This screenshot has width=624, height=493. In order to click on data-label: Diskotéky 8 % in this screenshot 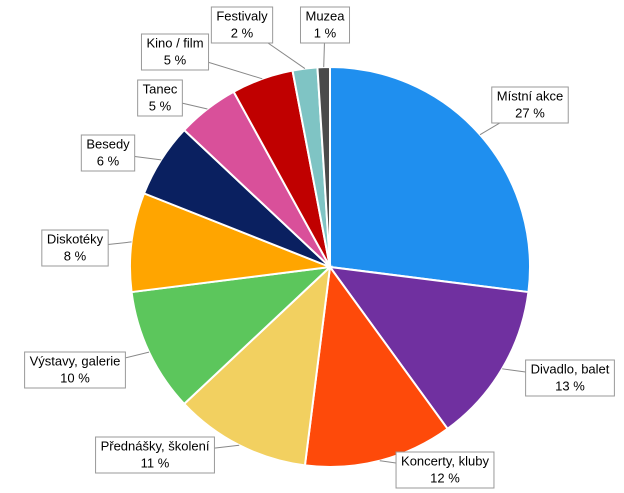, I will do `click(75, 248)`.